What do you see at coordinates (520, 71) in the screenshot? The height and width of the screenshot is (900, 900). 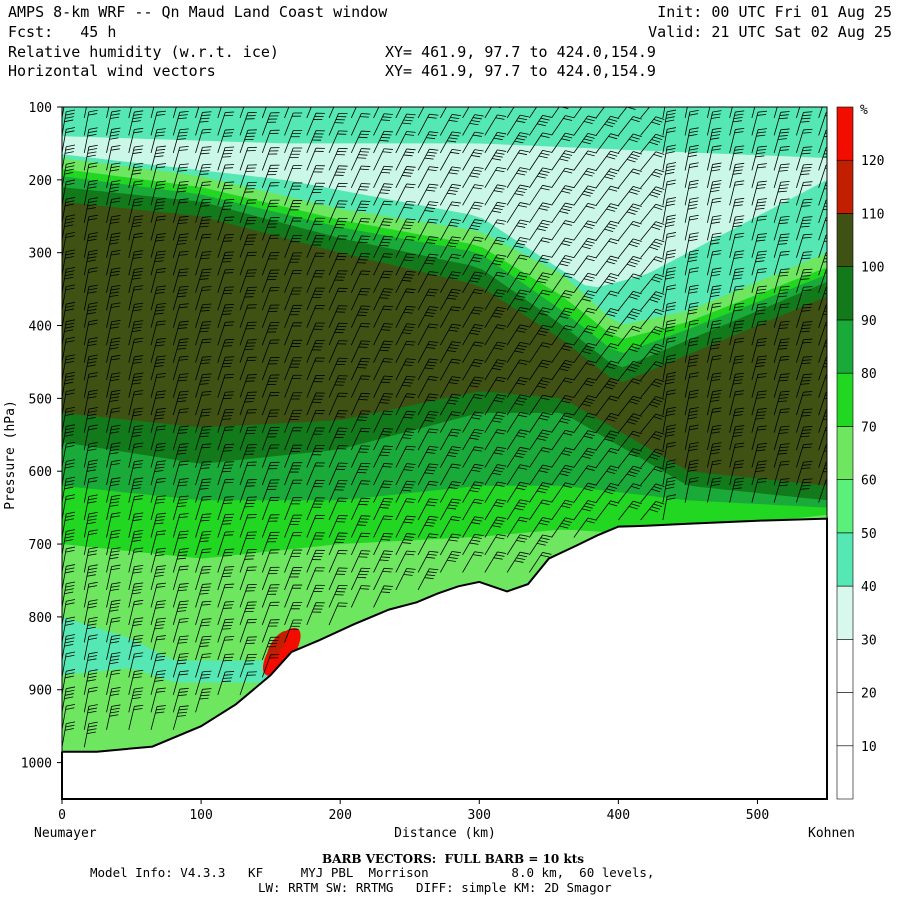 I see `cross-section-xy-2: XY= 461.9, 97.7 to 424.0,154.9` at bounding box center [520, 71].